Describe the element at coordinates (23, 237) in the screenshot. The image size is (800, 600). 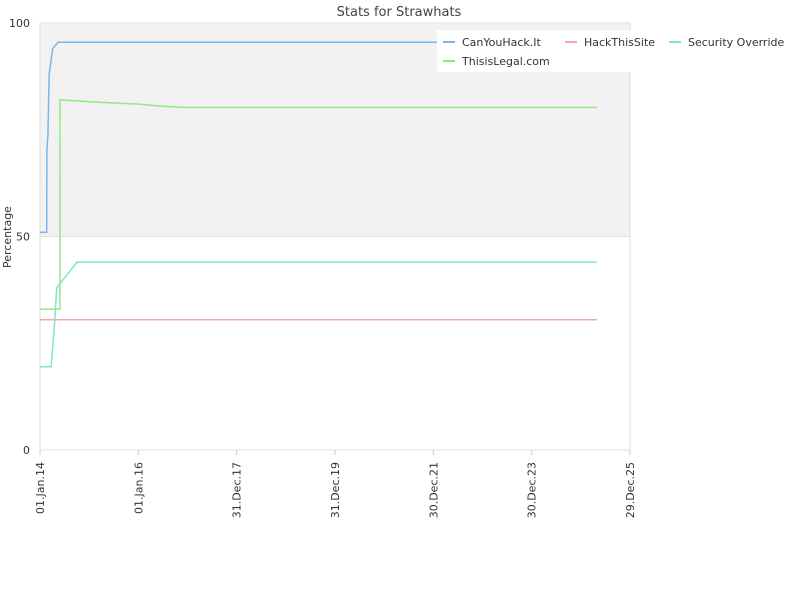
I see `y-tick-label: 50` at that location.